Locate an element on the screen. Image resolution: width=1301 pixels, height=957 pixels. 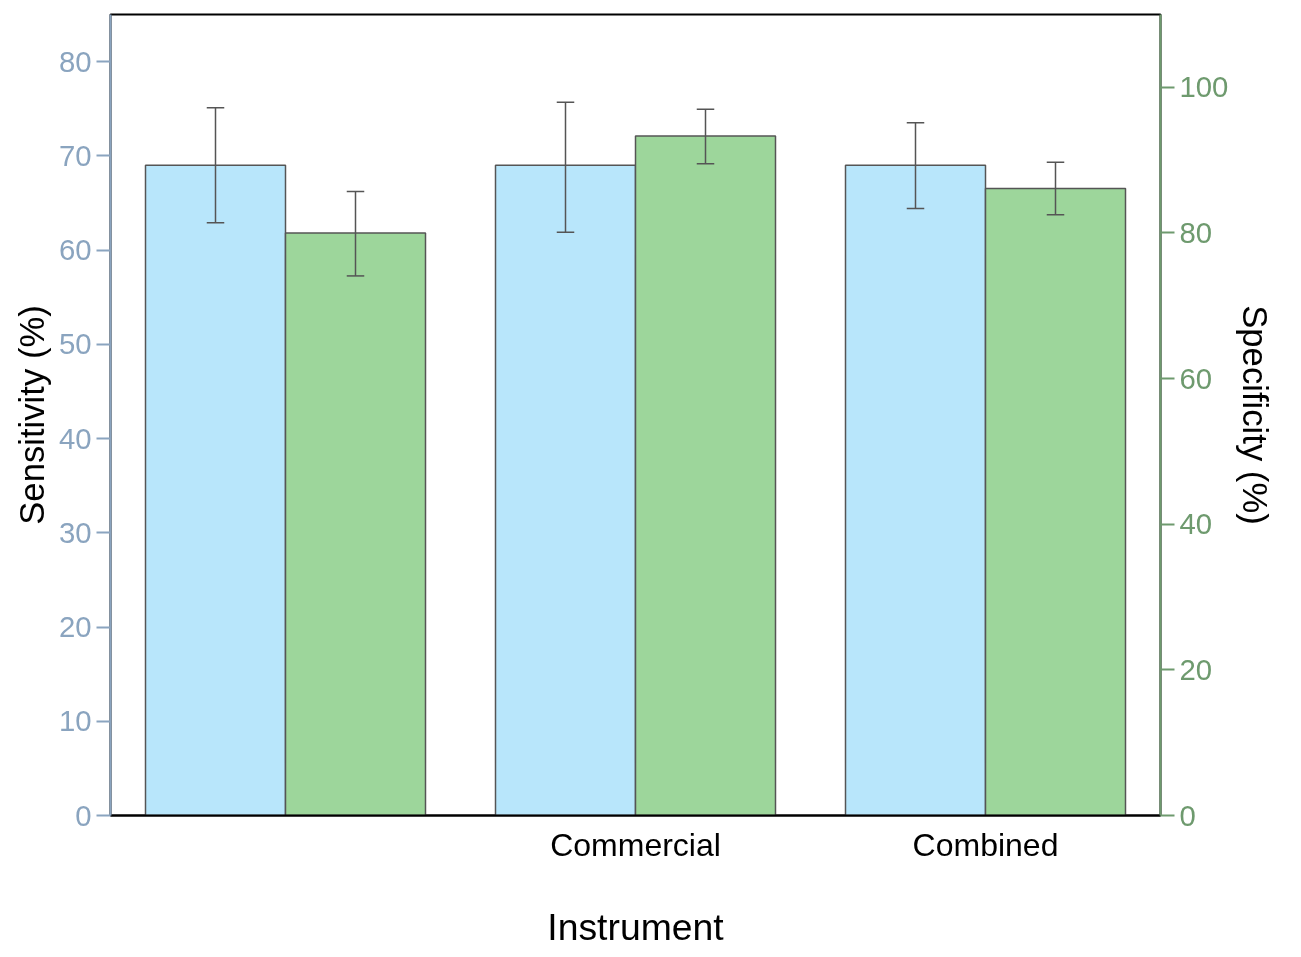
y-tick-label: 60 is located at coordinates (75, 250).